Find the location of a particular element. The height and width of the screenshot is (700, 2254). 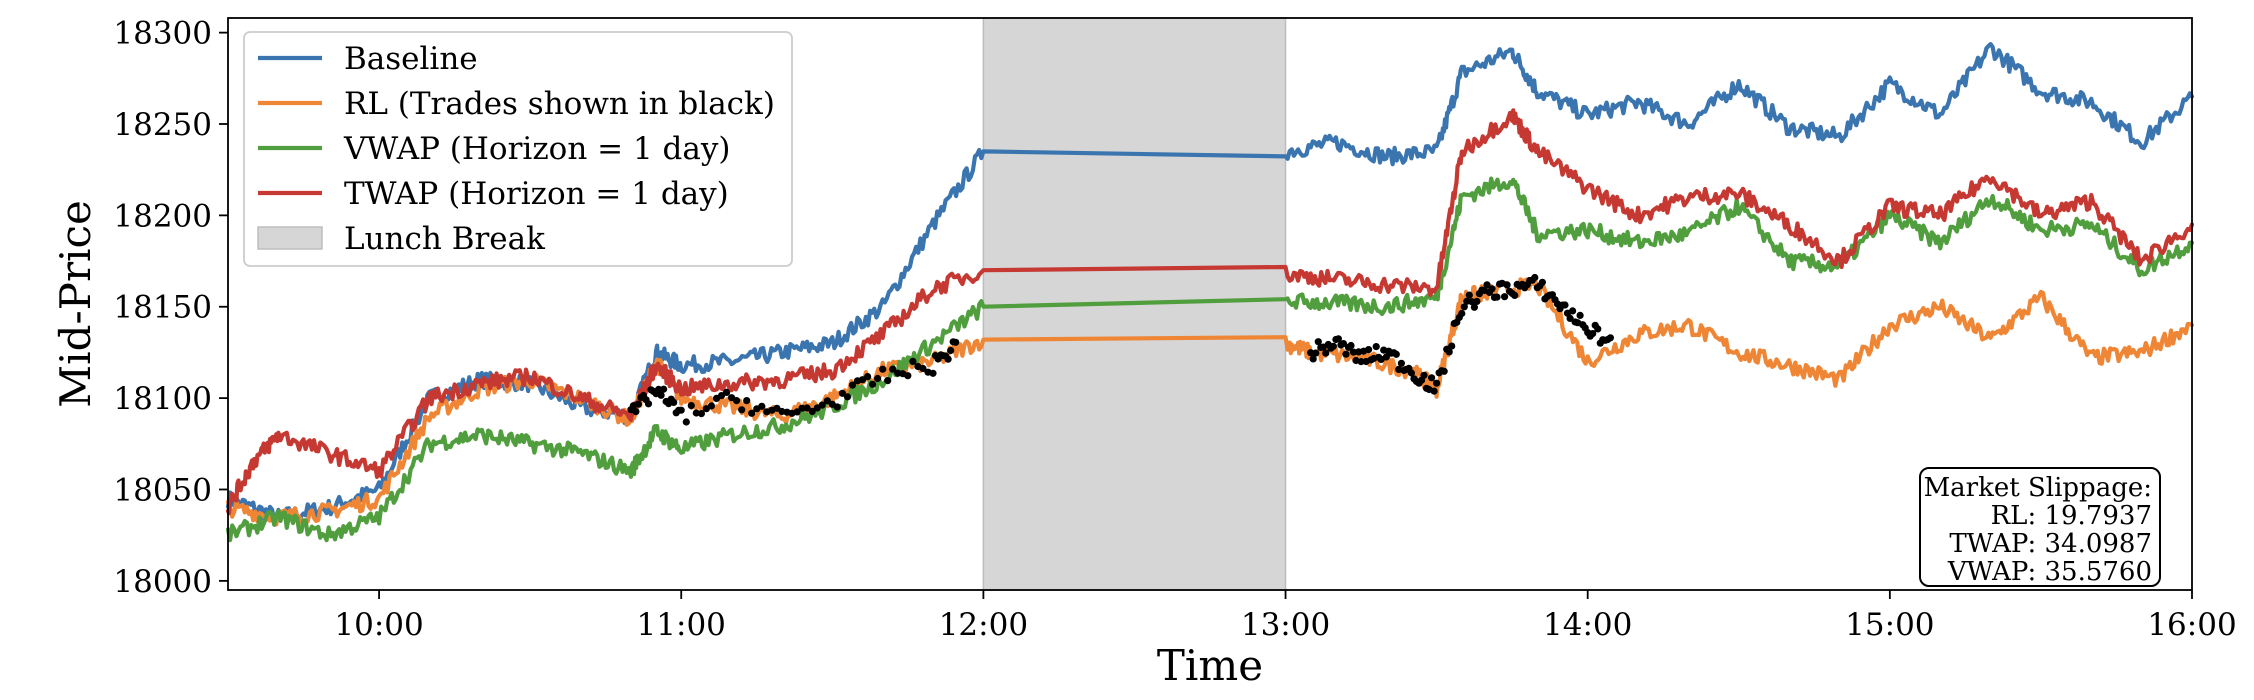

legend-swatch is located at coordinates (290, 238).